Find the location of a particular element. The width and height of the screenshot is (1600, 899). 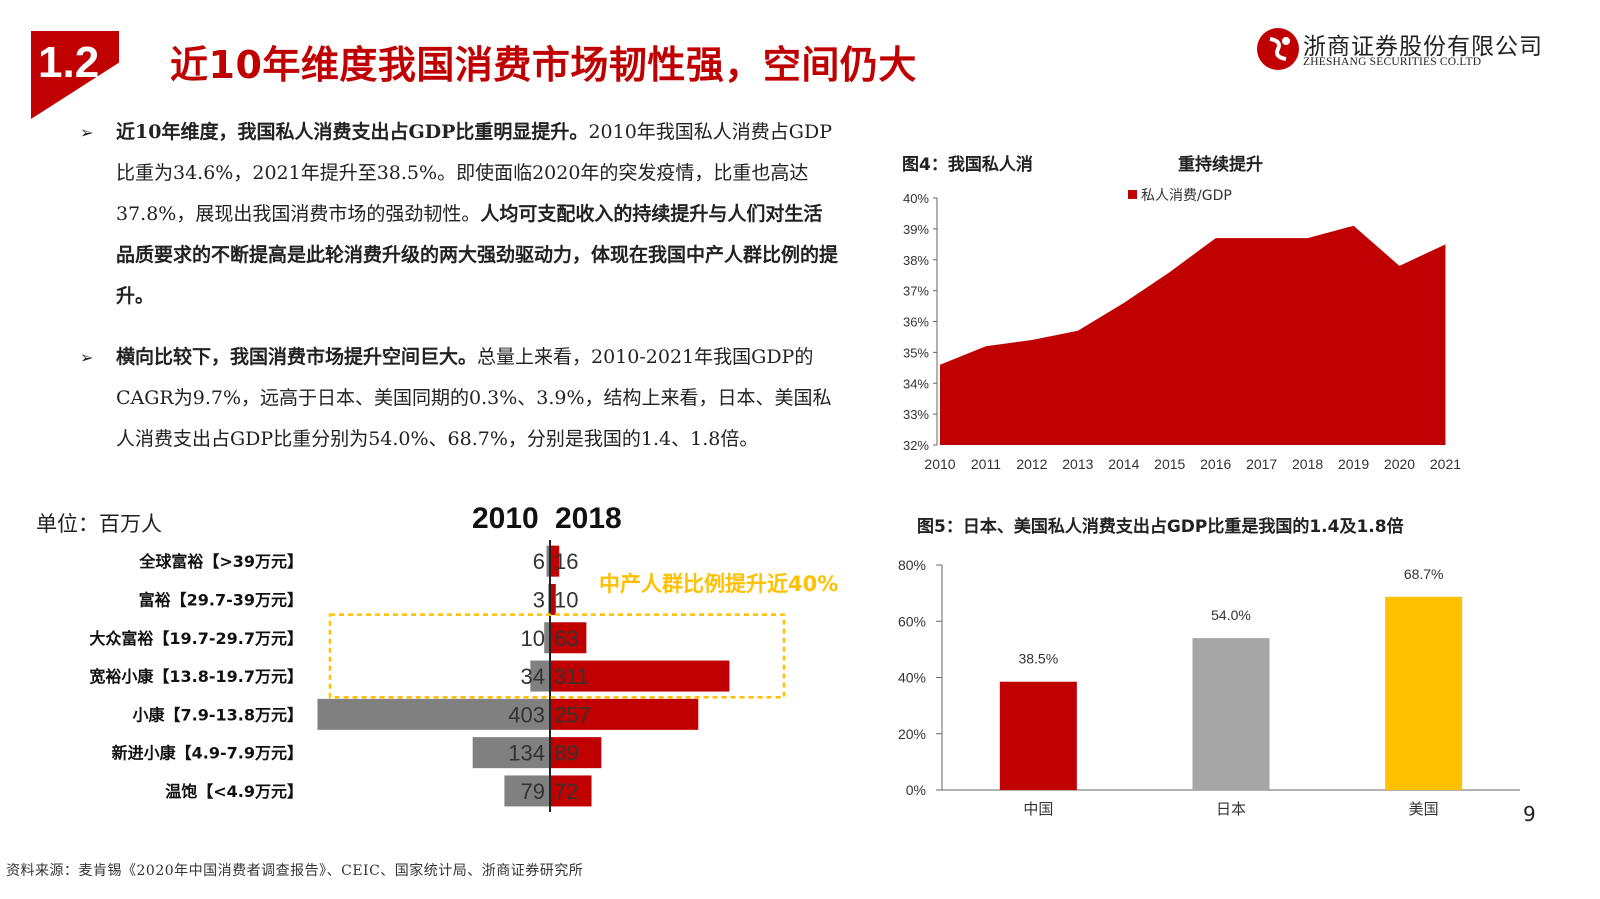

company-name-en: ZHESHANG SECURITIES CO.LTD is located at coordinates (1392, 62).